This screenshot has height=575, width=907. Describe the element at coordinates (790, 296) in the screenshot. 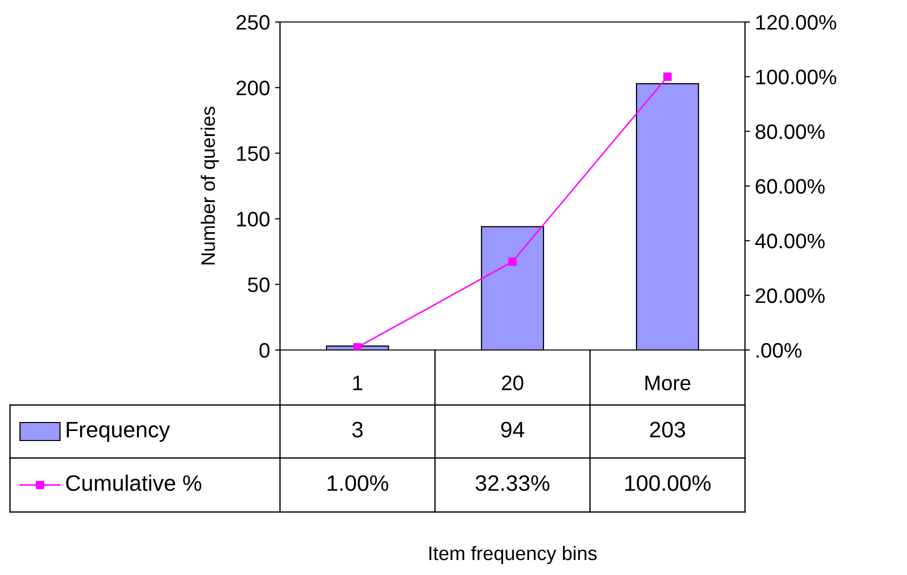

I see `y2-tick-label: 20.00%` at that location.